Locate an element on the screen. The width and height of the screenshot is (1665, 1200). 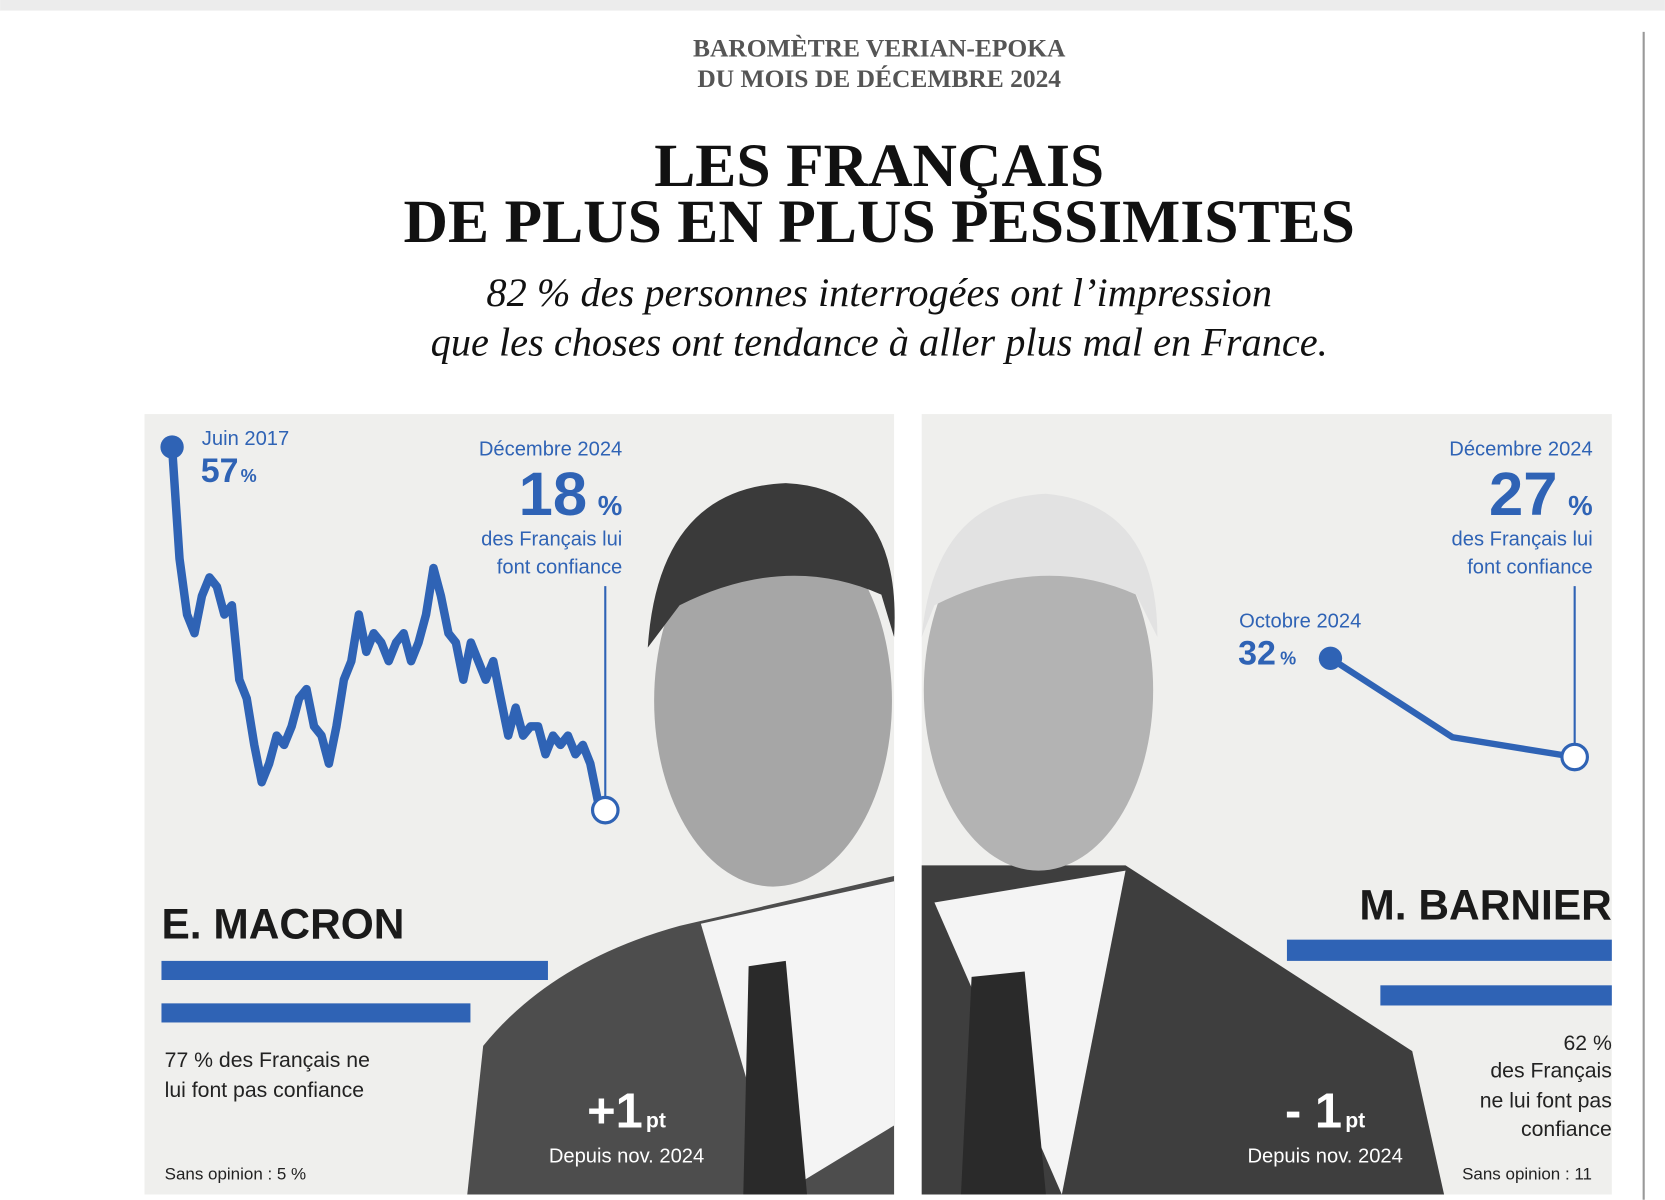
start-value: 32% is located at coordinates (1267, 654).